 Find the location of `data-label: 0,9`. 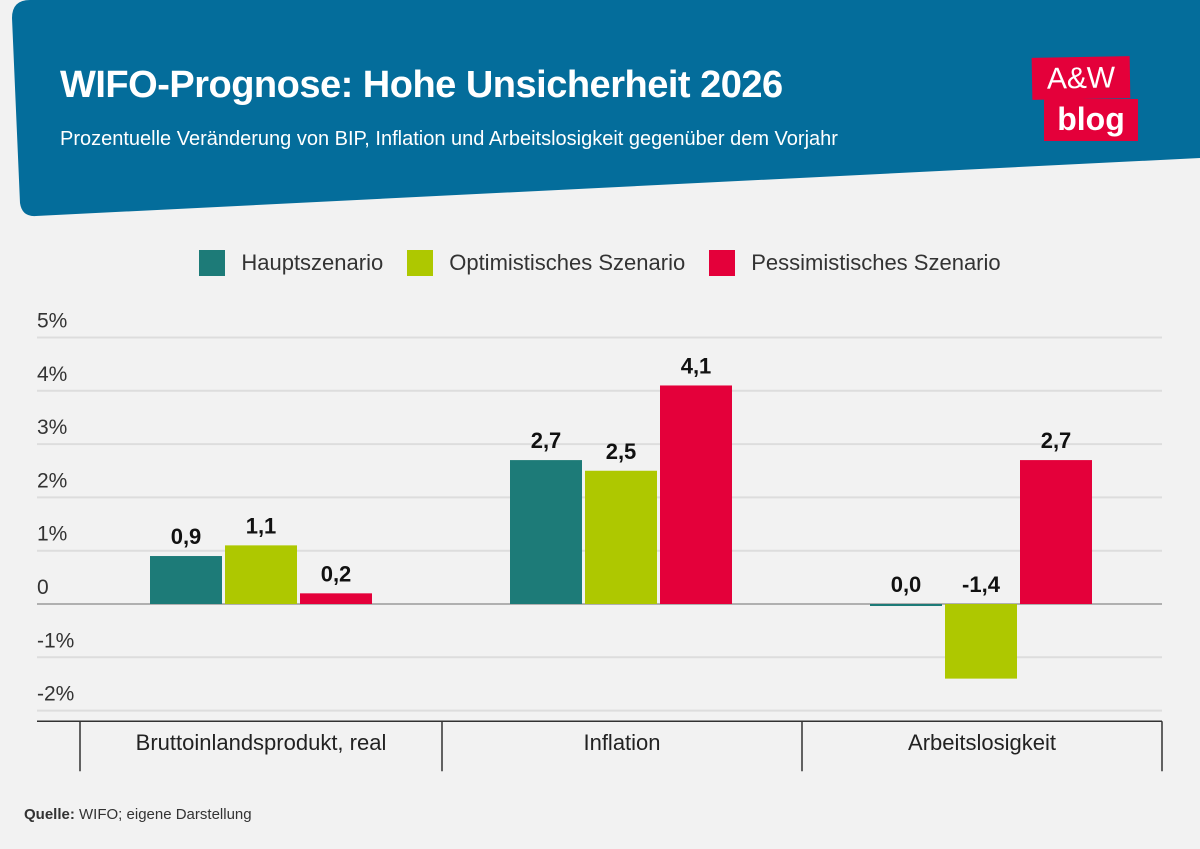

data-label: 0,9 is located at coordinates (186, 536).